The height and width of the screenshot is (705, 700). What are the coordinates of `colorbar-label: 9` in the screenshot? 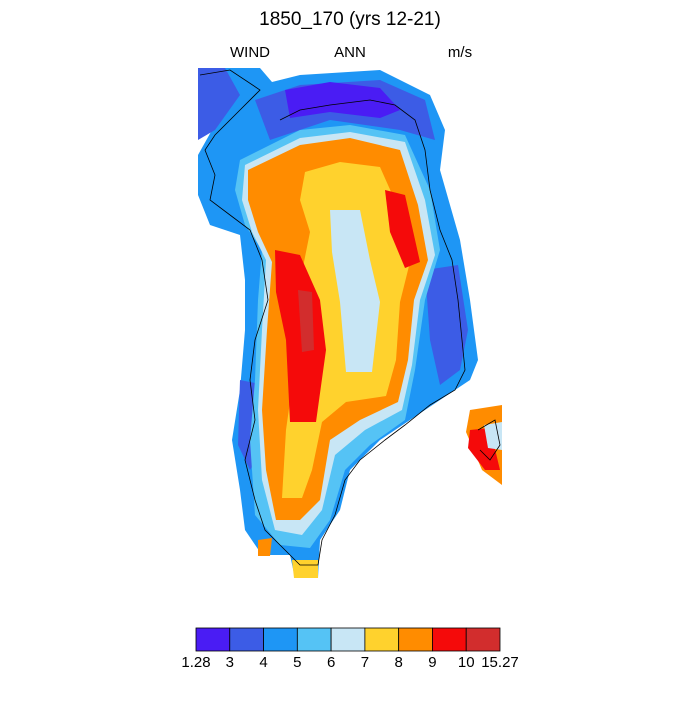 It's located at (432, 662).